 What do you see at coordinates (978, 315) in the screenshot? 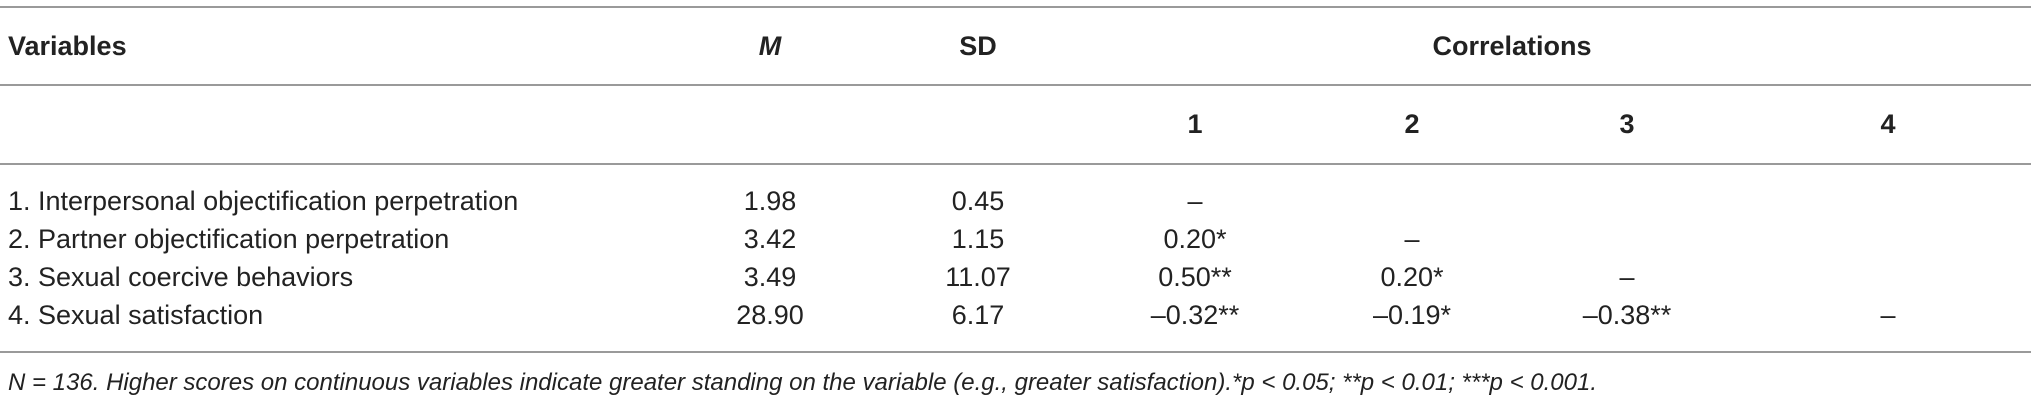
I see `row-sd: 6.17` at bounding box center [978, 315].